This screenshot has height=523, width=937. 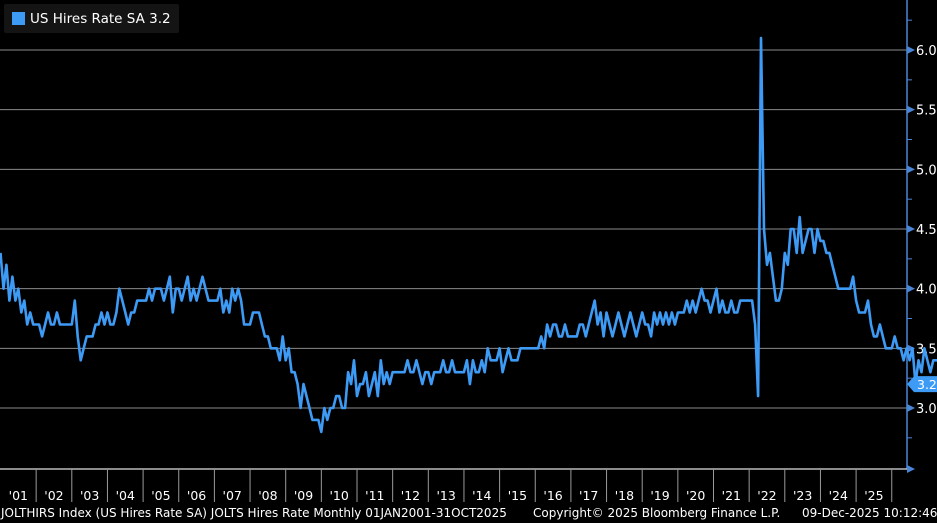 What do you see at coordinates (766, 495) in the screenshot?
I see `x-tick-label: '22` at bounding box center [766, 495].